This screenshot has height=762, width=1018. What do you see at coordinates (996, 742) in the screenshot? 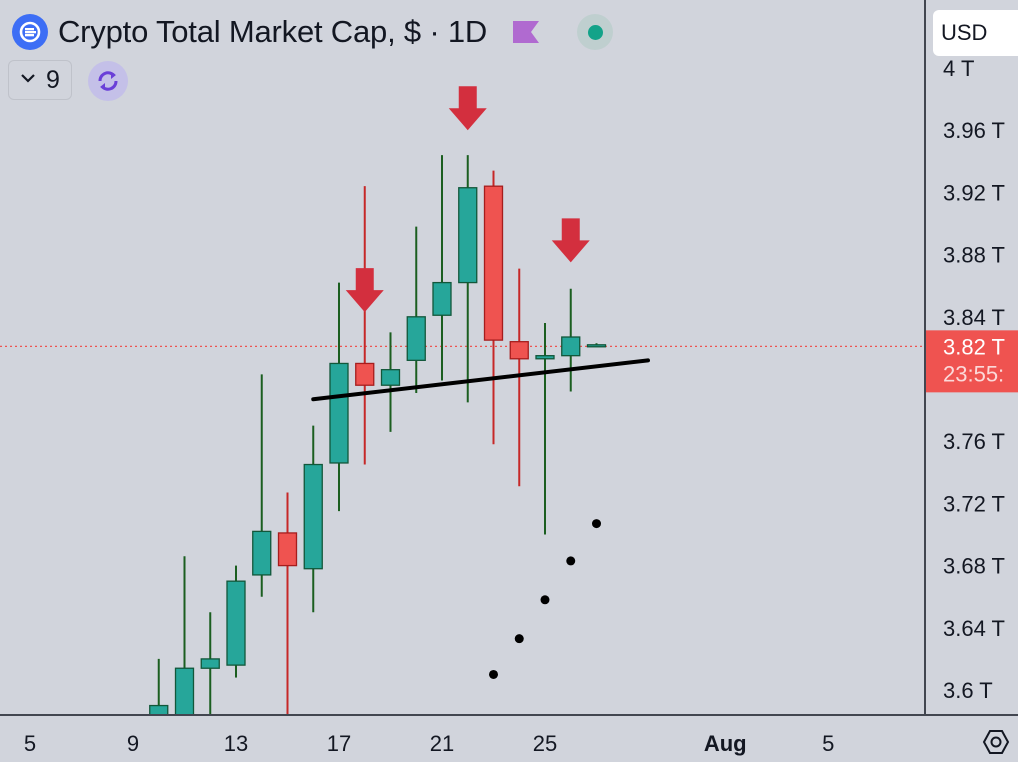
I see `chart-settings-icon` at bounding box center [996, 742].